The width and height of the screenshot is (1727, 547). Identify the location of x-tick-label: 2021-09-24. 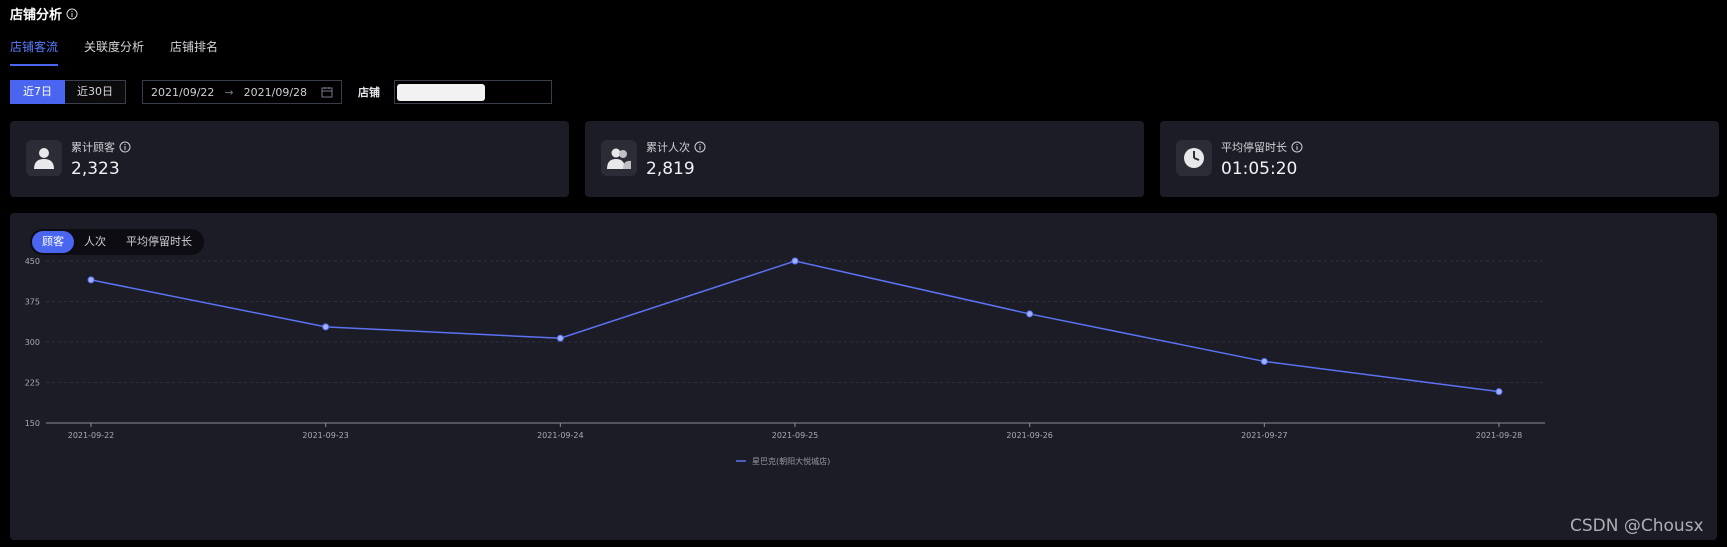
(560, 435).